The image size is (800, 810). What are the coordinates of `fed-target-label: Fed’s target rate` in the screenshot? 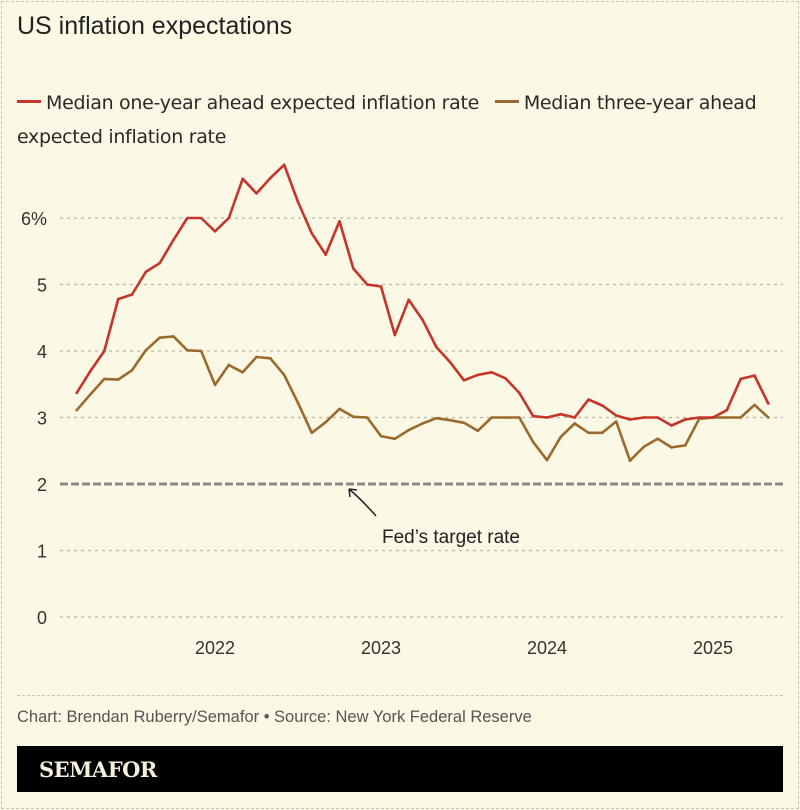 It's located at (451, 537).